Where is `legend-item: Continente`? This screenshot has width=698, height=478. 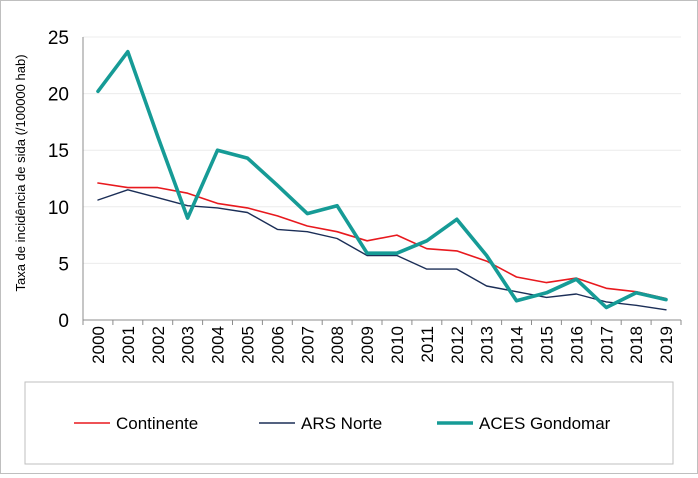 legend-item: Continente is located at coordinates (136, 423).